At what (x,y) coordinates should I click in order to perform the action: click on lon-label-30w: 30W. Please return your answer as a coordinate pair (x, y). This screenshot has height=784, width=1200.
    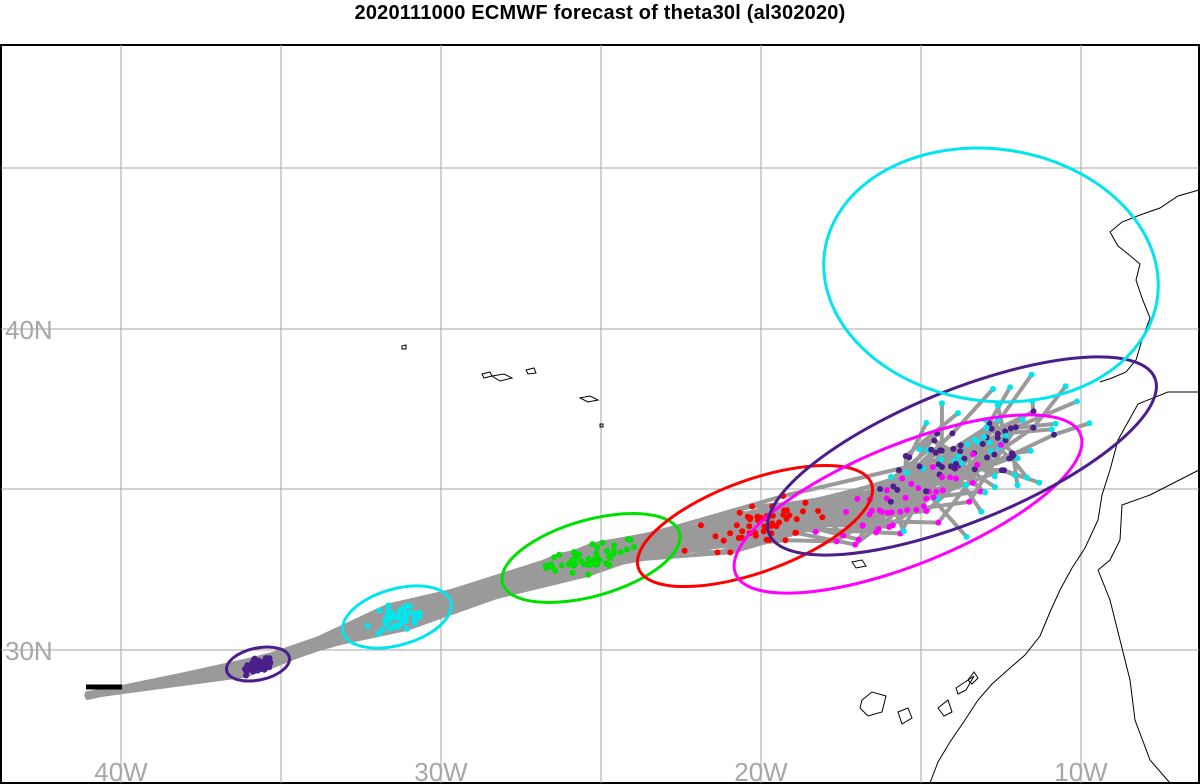
    Looking at the image, I should click on (441, 770).